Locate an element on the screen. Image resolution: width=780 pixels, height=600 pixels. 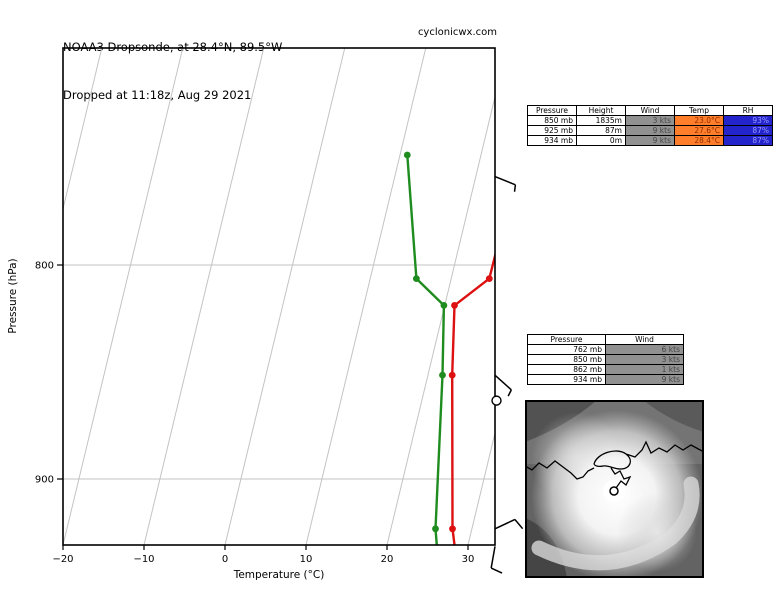
coastline is located at coordinates (614, 464).